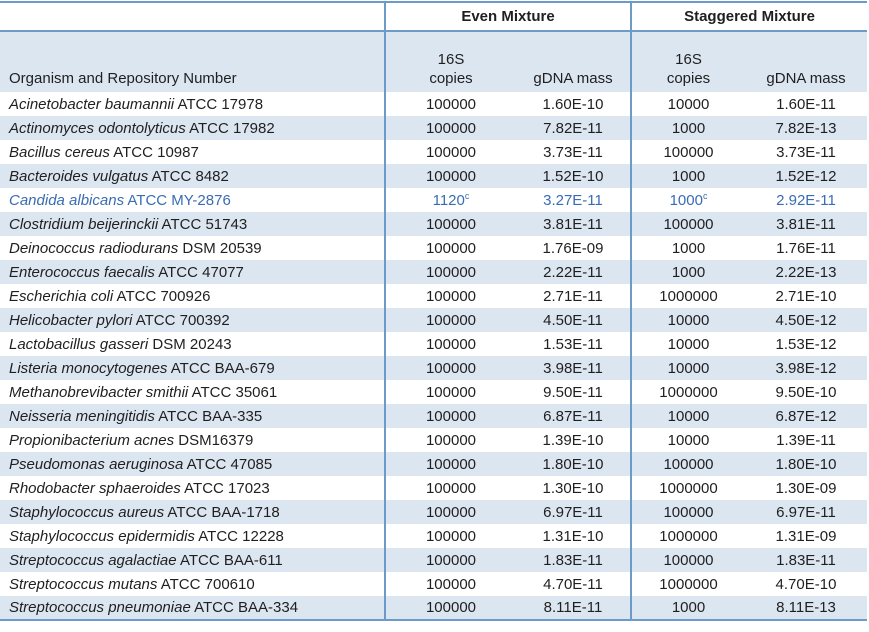 This screenshot has height=632, width=869. I want to click on organism-cell: Clostridium beijerinckii ATCC 51743, so click(128, 224).